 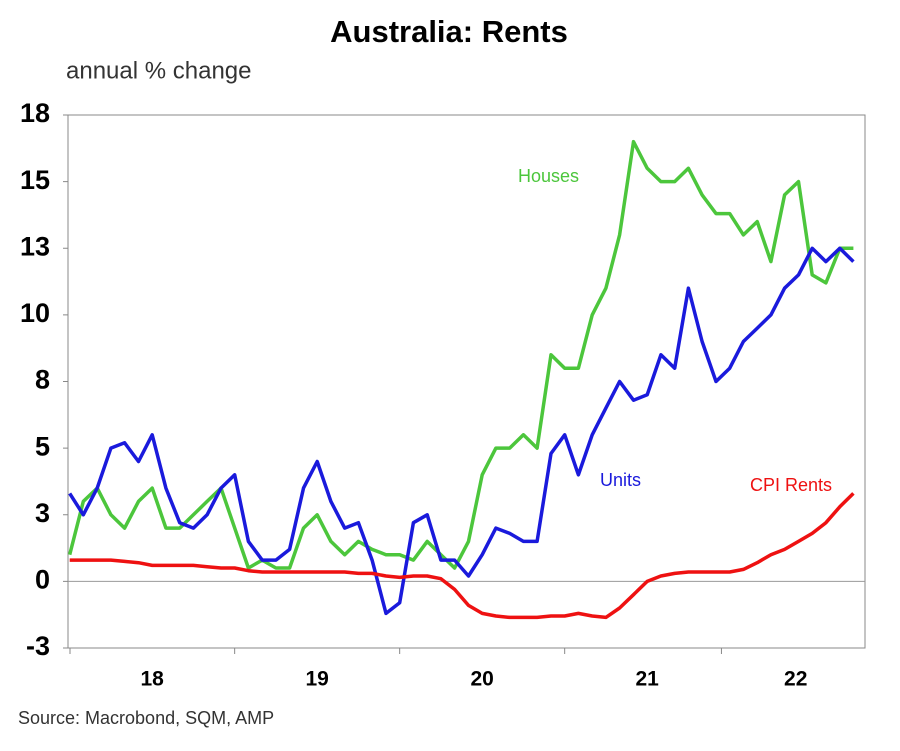 I want to click on source-note: Source: Macrobond, SQM, AMP, so click(x=146, y=718).